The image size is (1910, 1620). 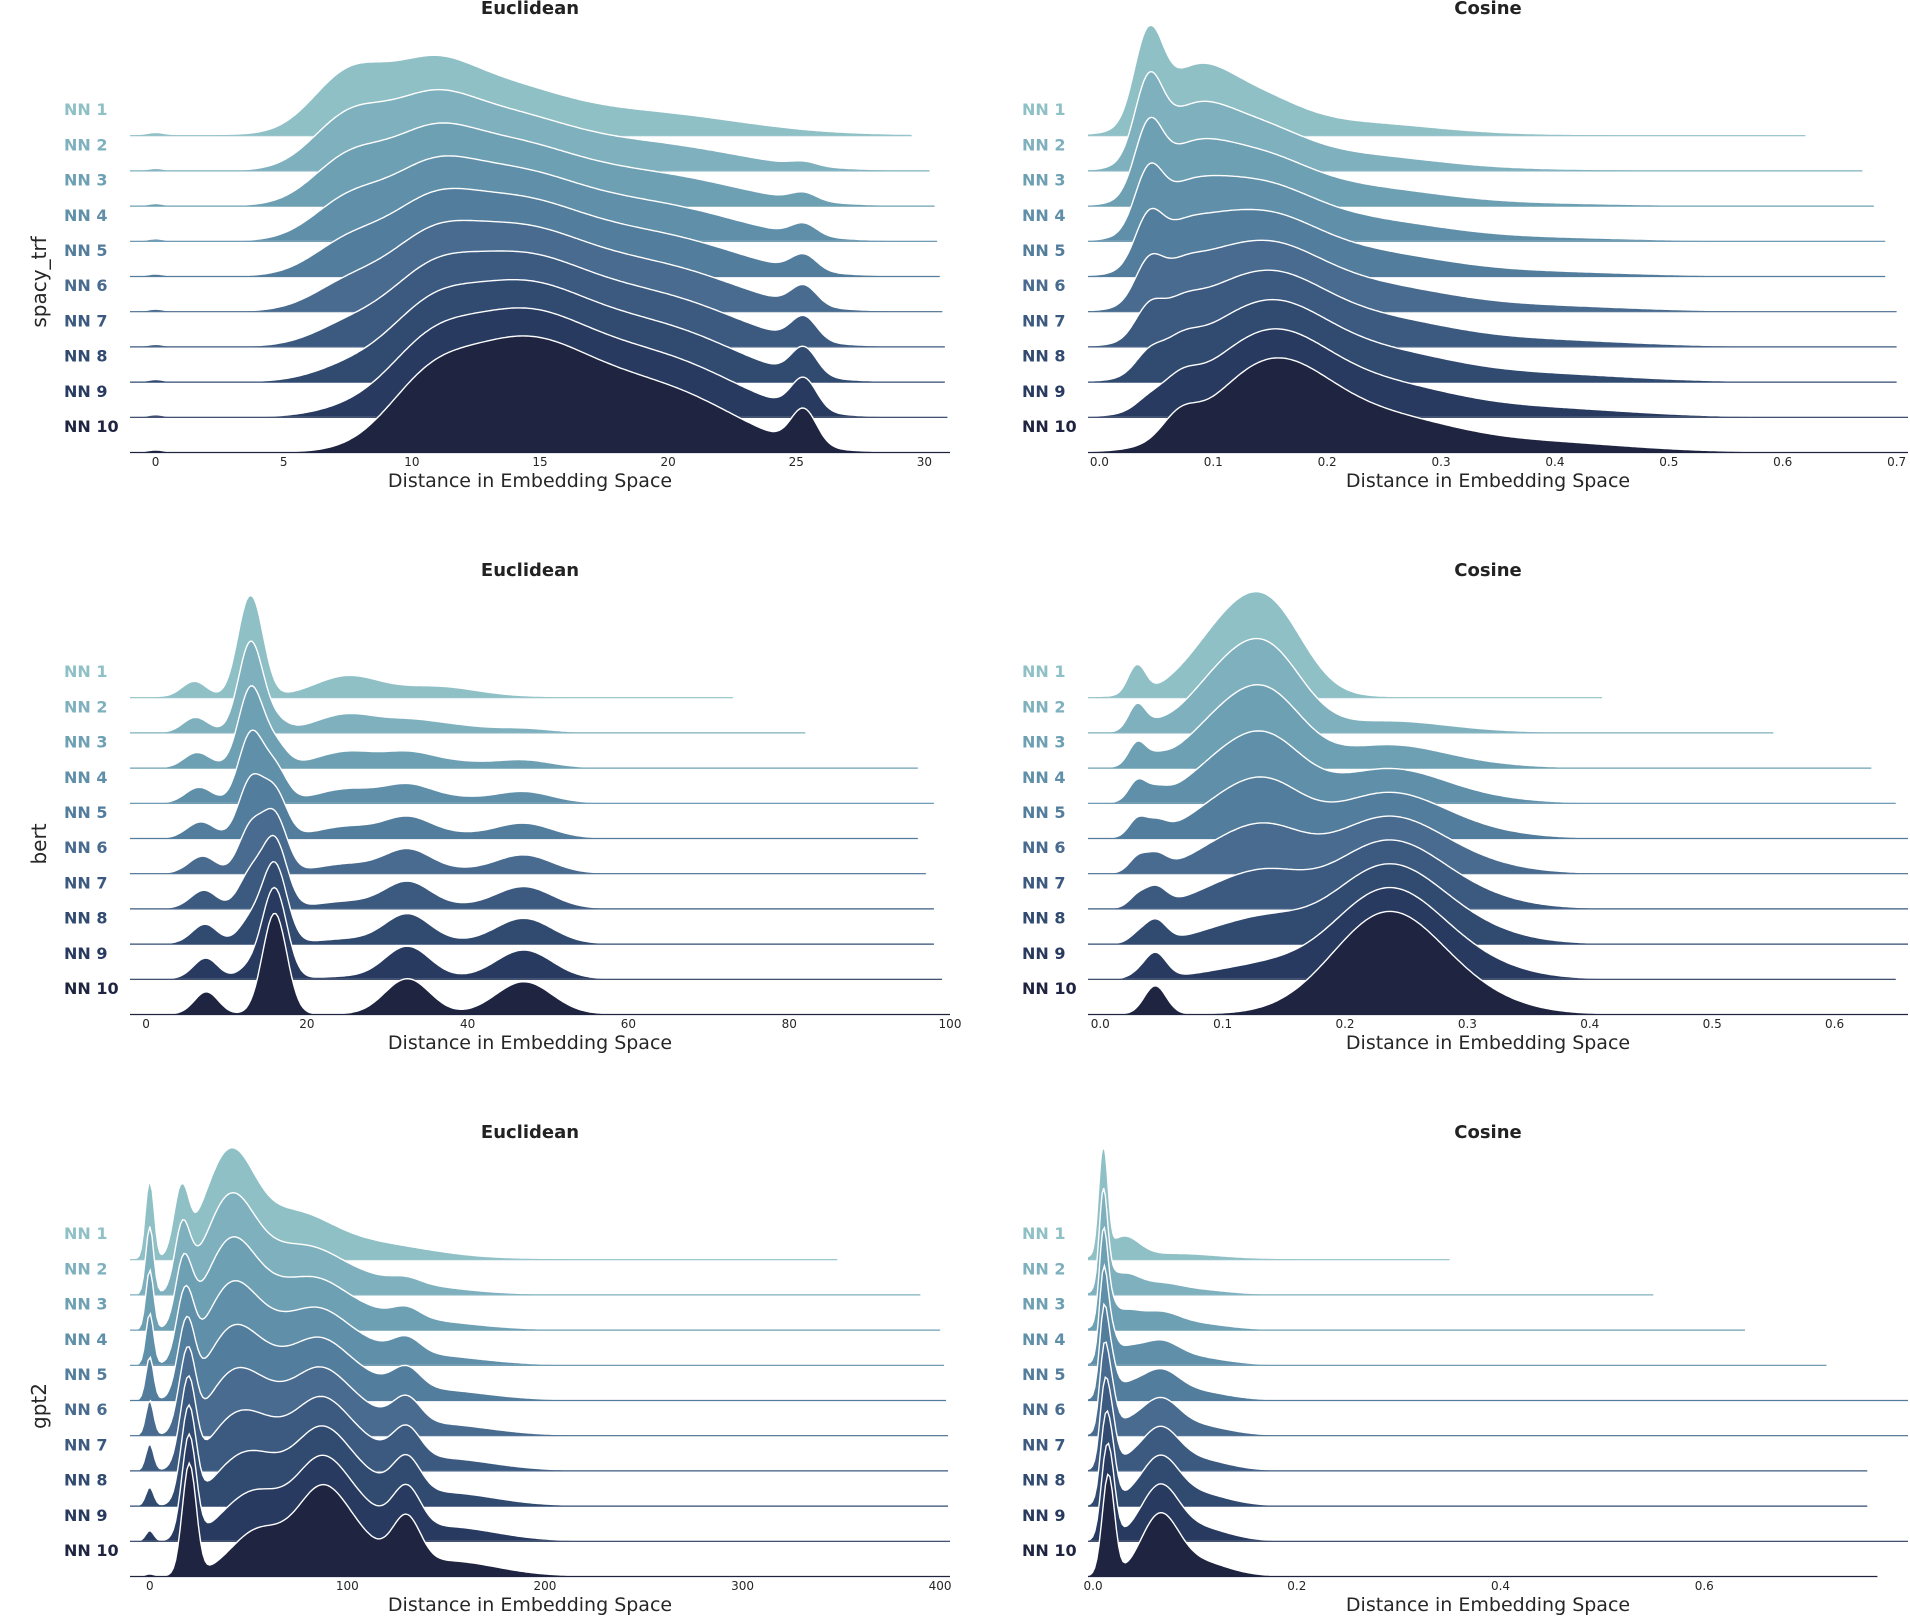 I want to click on x-tick-label: 0.2, so click(x=1327, y=462).